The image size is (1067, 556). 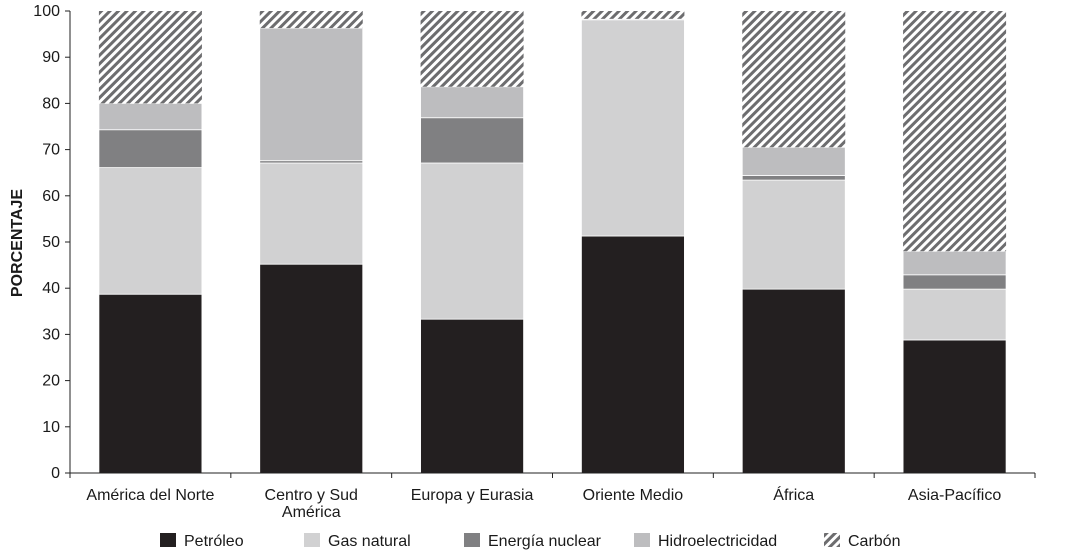 I want to click on y-axis-title: PORCENTAJE, so click(x=17, y=243).